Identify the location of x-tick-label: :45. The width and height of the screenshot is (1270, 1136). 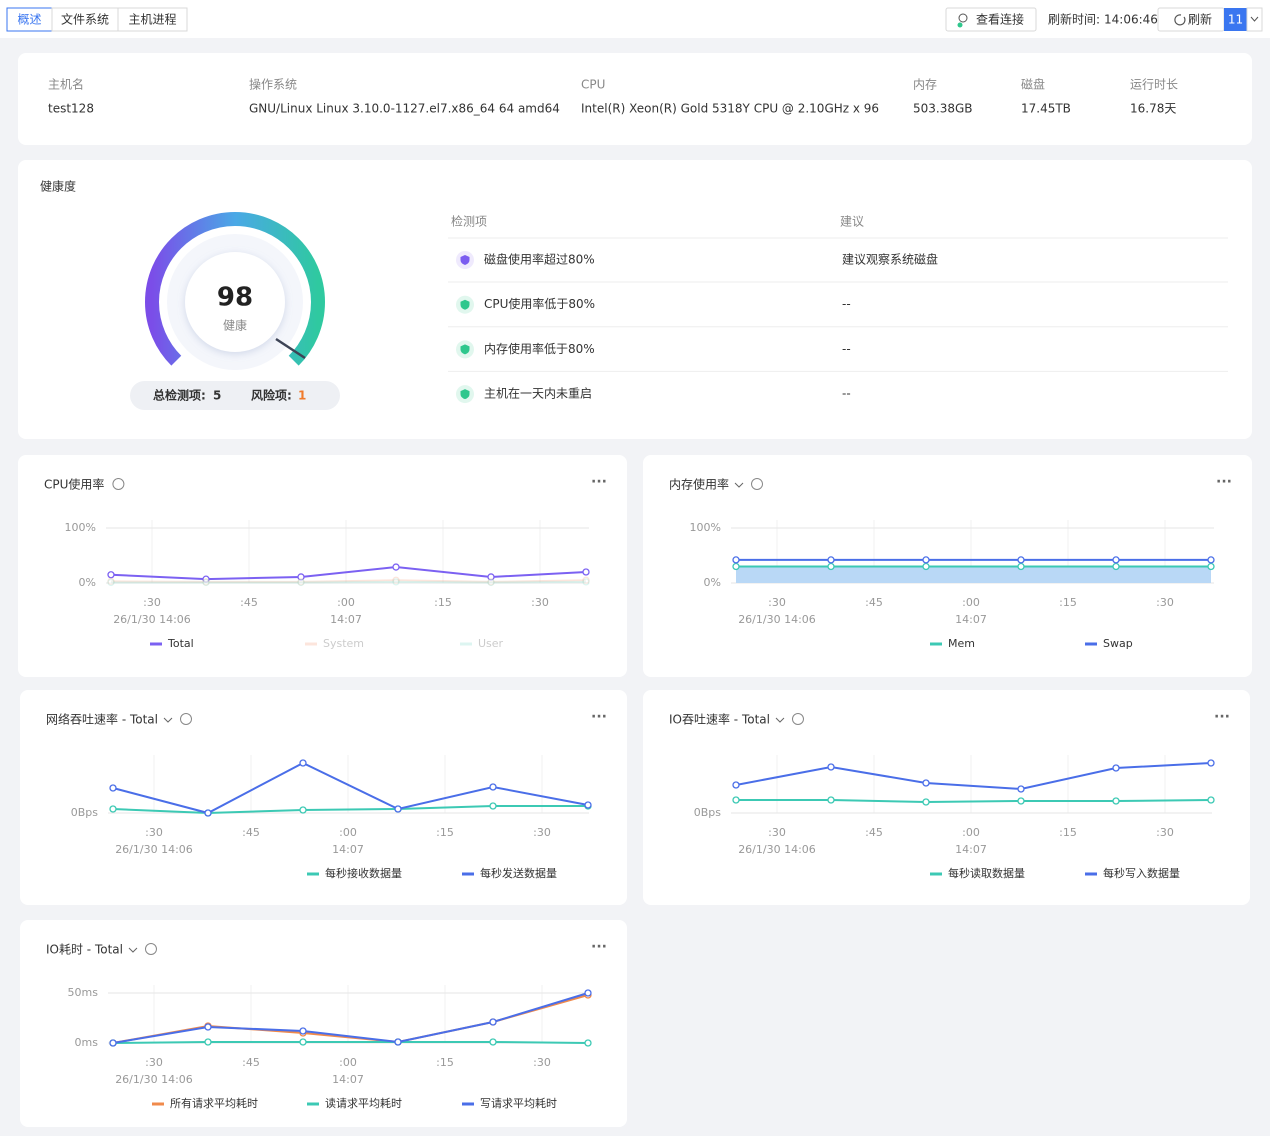
(251, 1062).